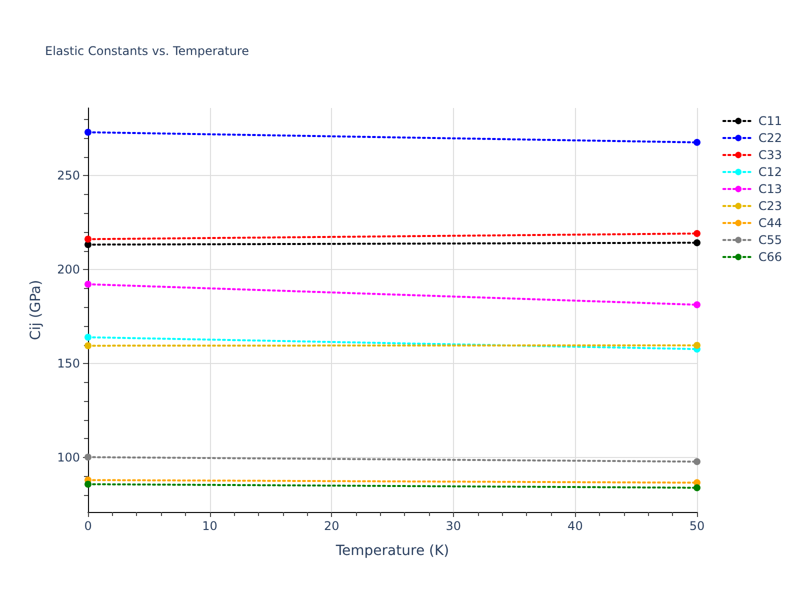 The height and width of the screenshot is (600, 800). Describe the element at coordinates (210, 526) in the screenshot. I see `x-tick-label: 10` at that location.